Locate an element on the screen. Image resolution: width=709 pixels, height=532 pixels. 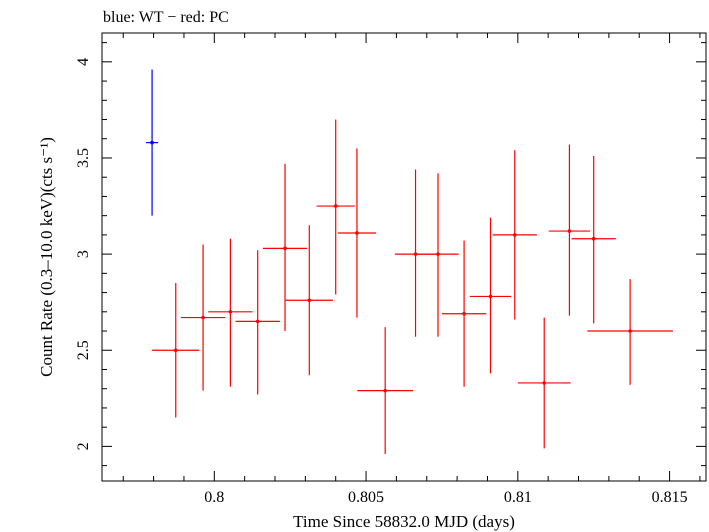
x-axis-label: Time Since 58832.0 MJD (days) is located at coordinates (404, 521).